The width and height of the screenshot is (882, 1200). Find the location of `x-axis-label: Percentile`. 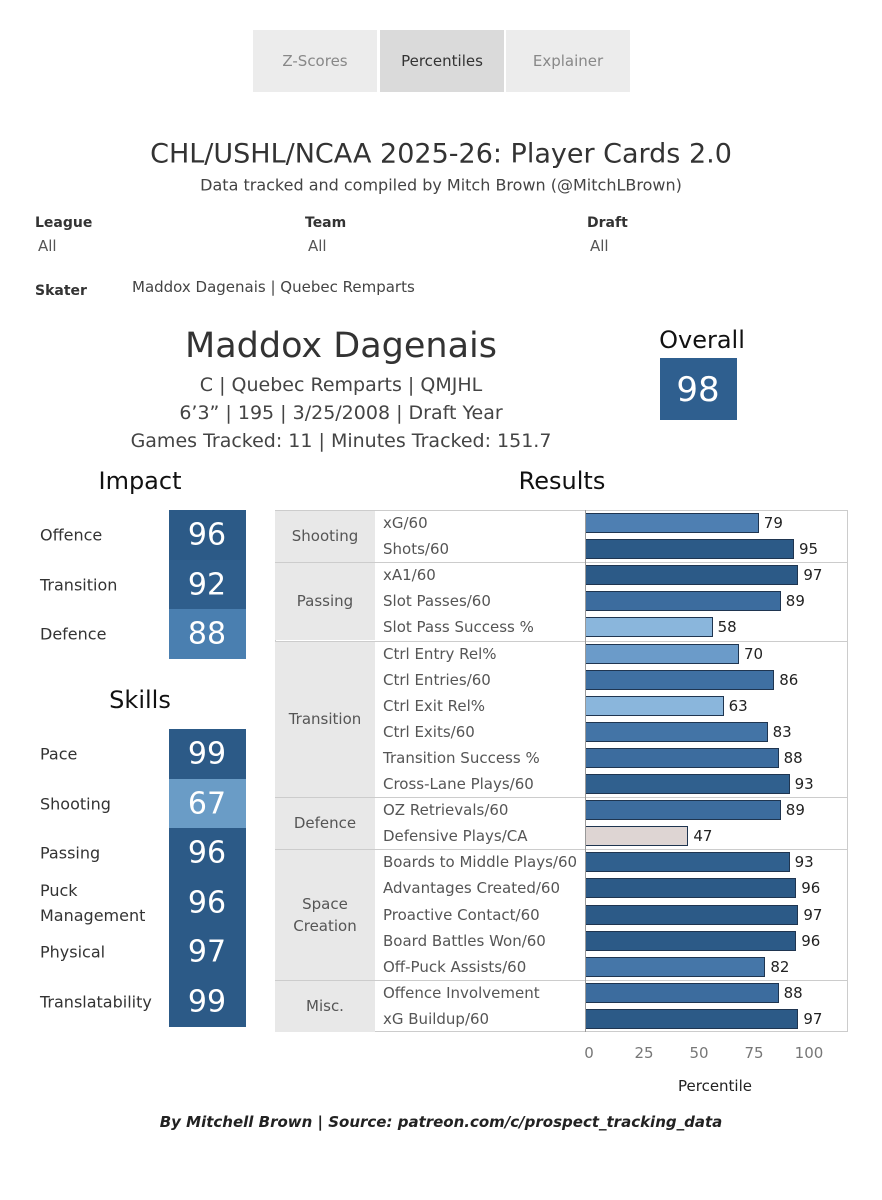

x-axis-label: Percentile is located at coordinates (715, 1086).